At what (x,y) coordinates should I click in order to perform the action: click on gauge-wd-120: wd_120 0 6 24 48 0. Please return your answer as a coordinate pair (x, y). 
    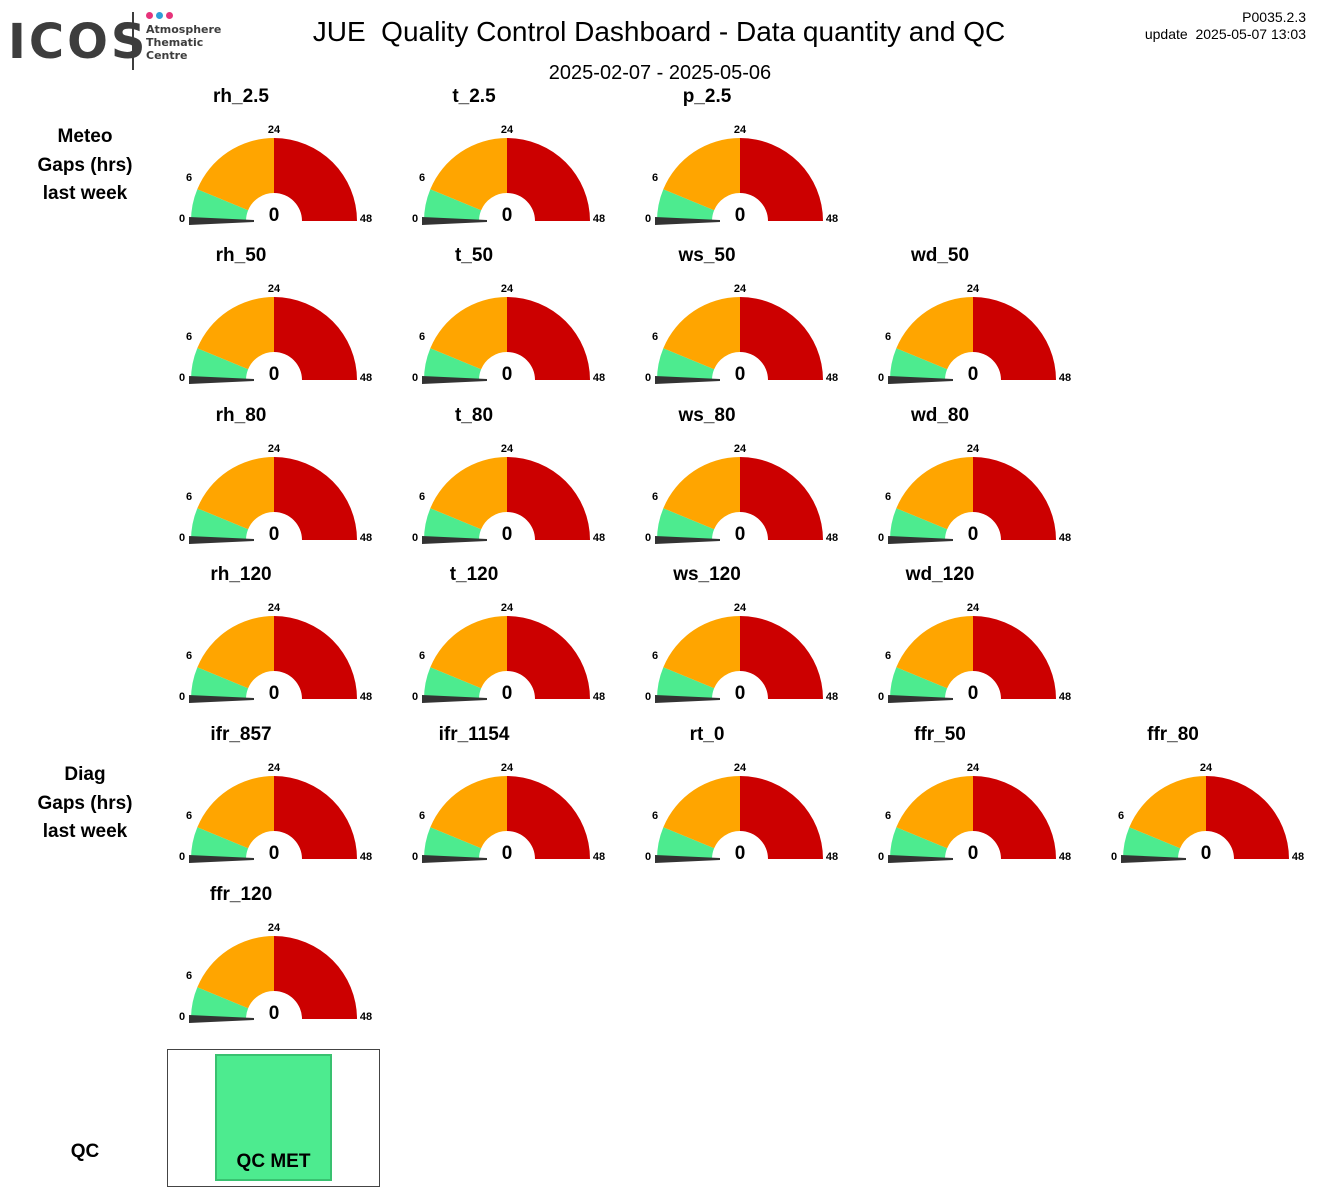
    Looking at the image, I should click on (967, 634).